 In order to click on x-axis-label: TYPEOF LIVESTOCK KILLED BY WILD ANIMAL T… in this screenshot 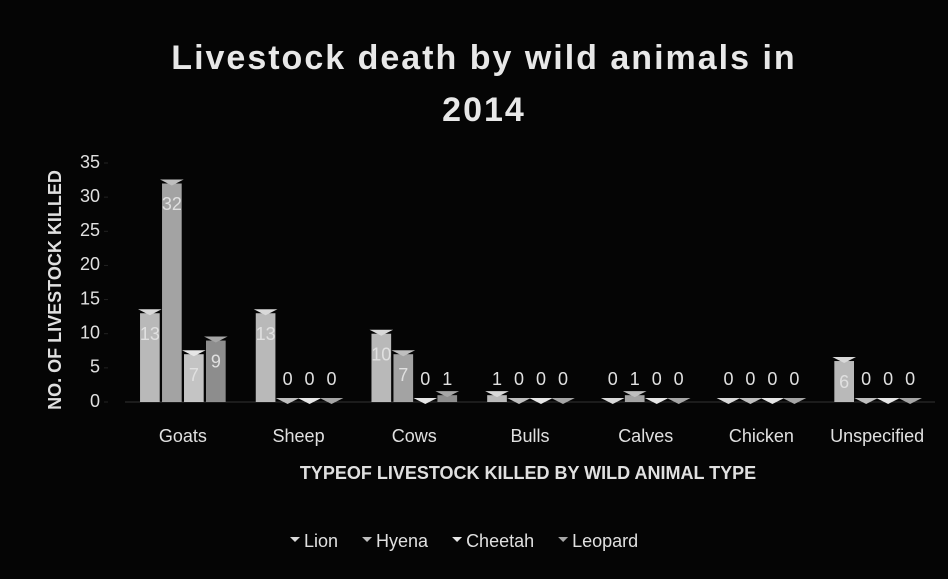, I will do `click(528, 473)`.